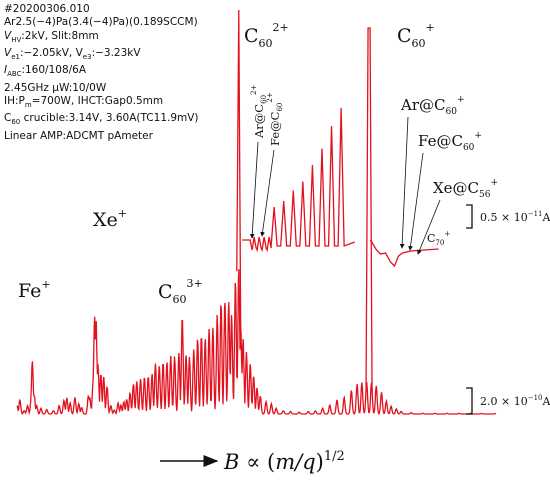 The height and width of the screenshot is (500, 550). Describe the element at coordinates (432, 106) in the screenshot. I see `label-ar-c60-plus: Ar@C60+` at that location.